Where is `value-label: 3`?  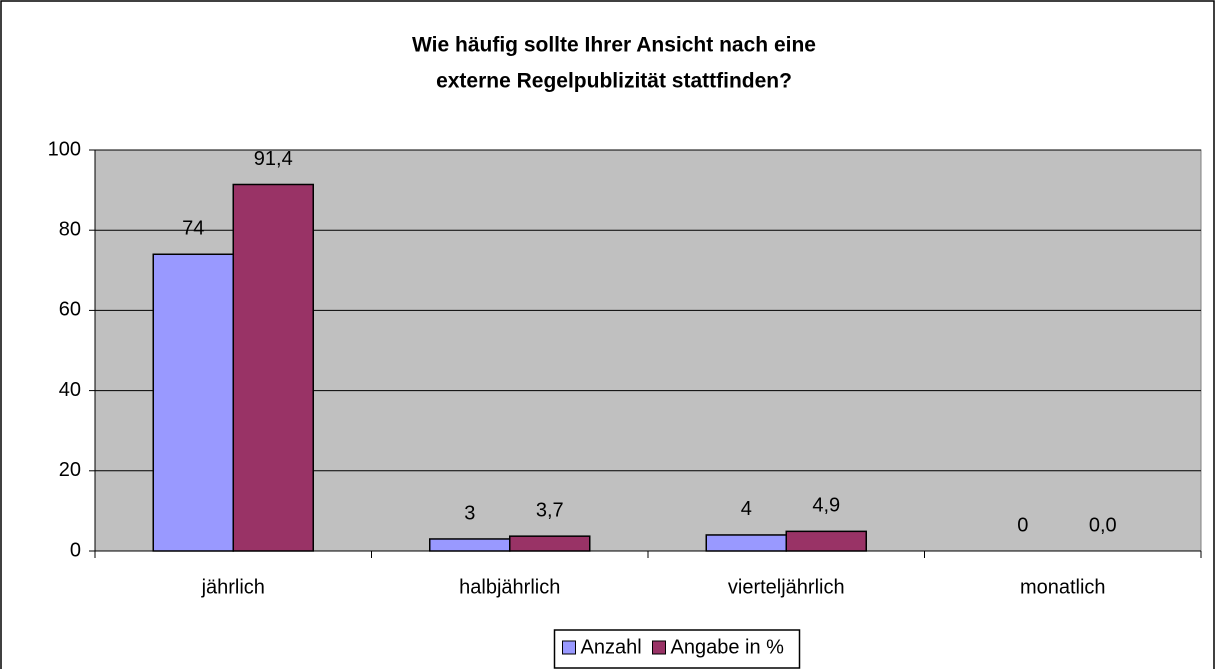
value-label: 3 is located at coordinates (469, 513).